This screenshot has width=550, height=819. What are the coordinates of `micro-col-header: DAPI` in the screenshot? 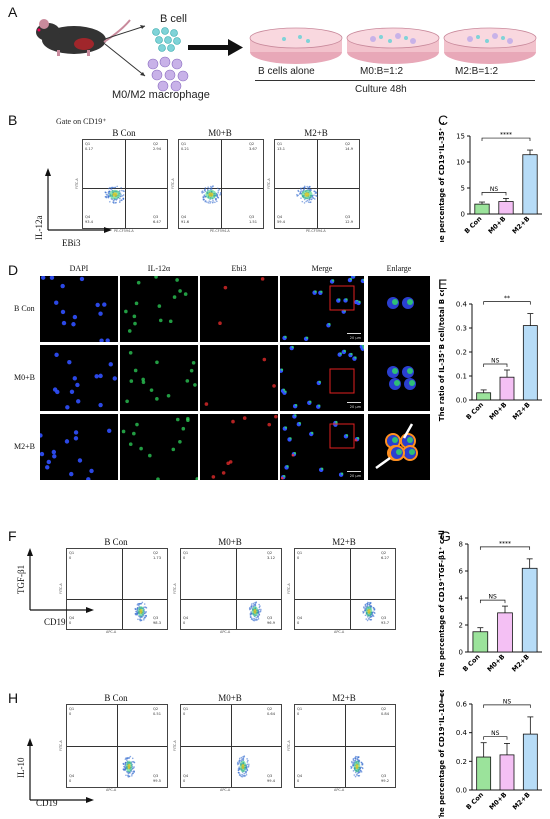 It's located at (79, 268).